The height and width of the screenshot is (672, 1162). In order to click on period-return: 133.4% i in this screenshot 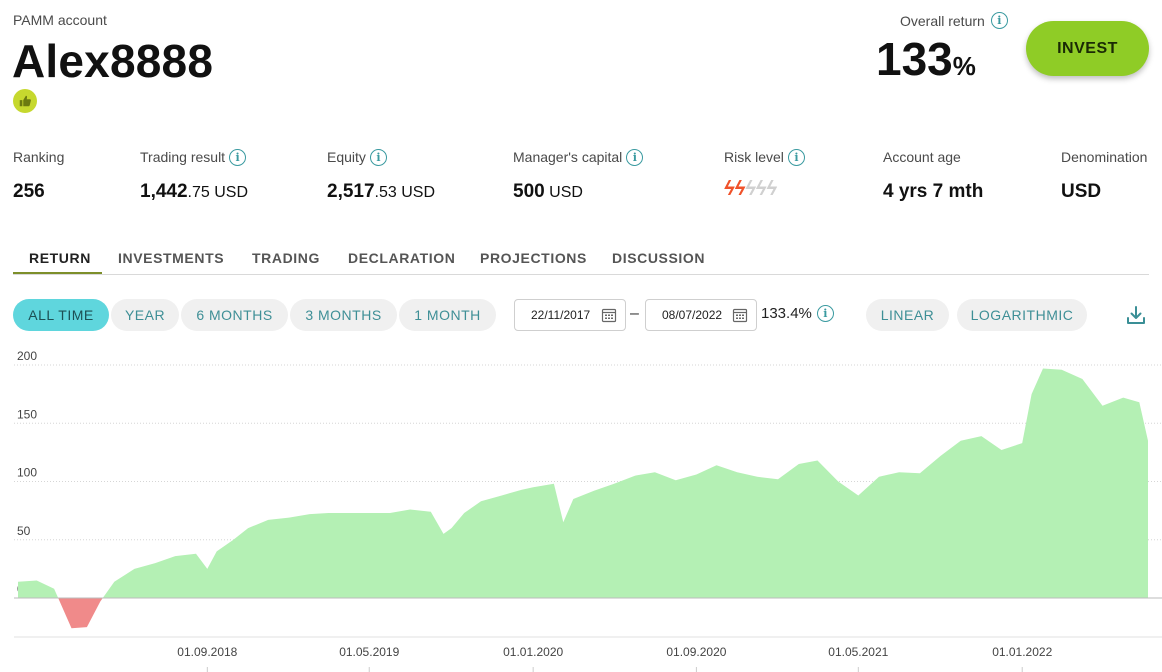, I will do `click(797, 313)`.